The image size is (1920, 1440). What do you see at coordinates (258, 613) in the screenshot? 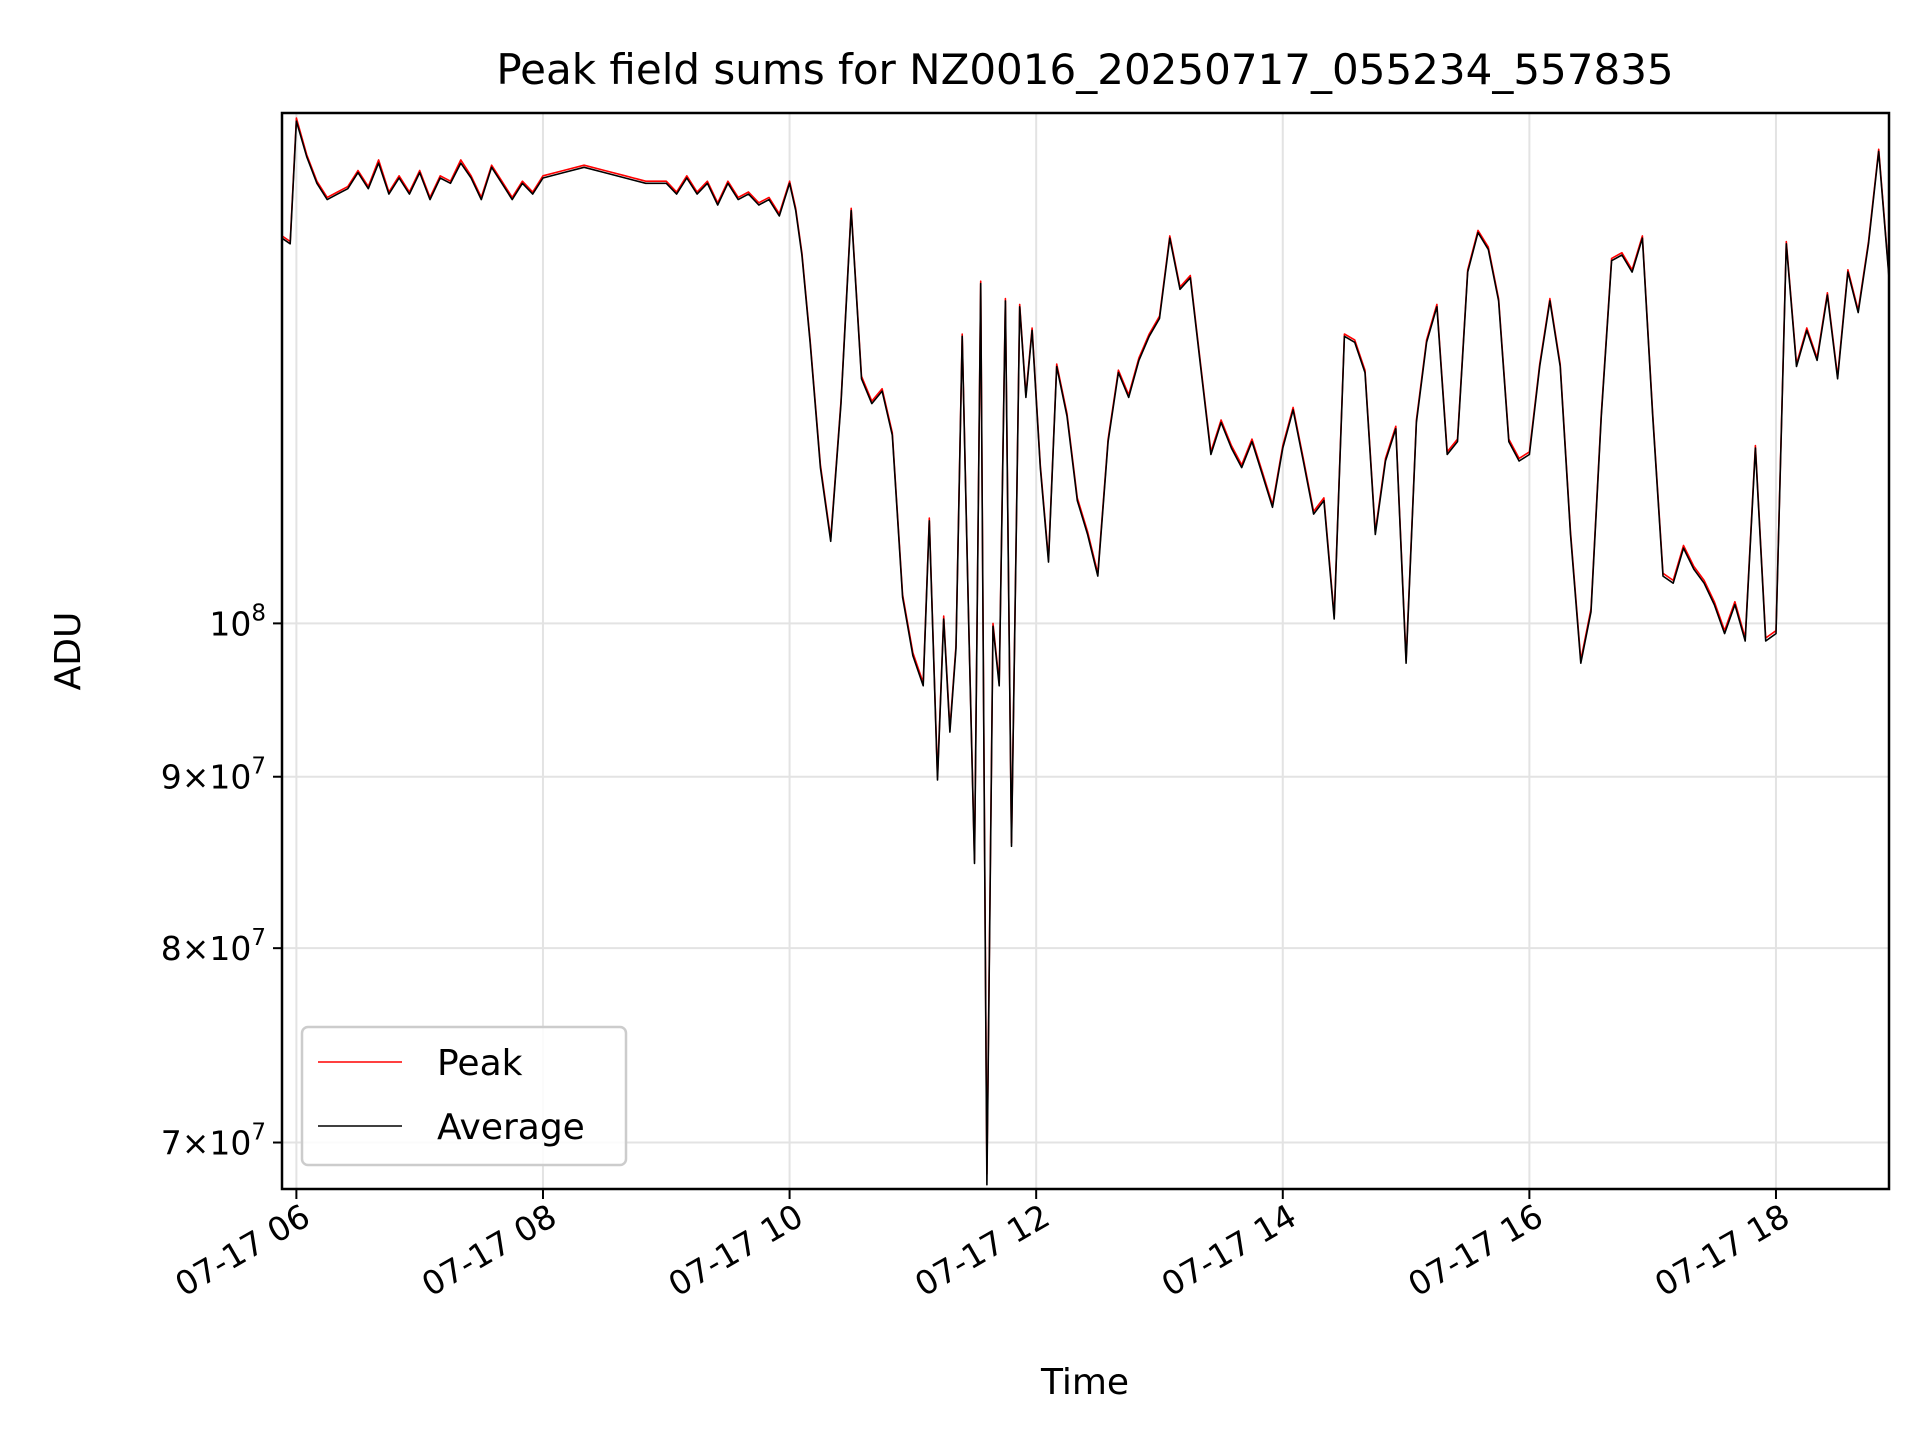
I see `y-tick-exponent: 8` at bounding box center [258, 613].